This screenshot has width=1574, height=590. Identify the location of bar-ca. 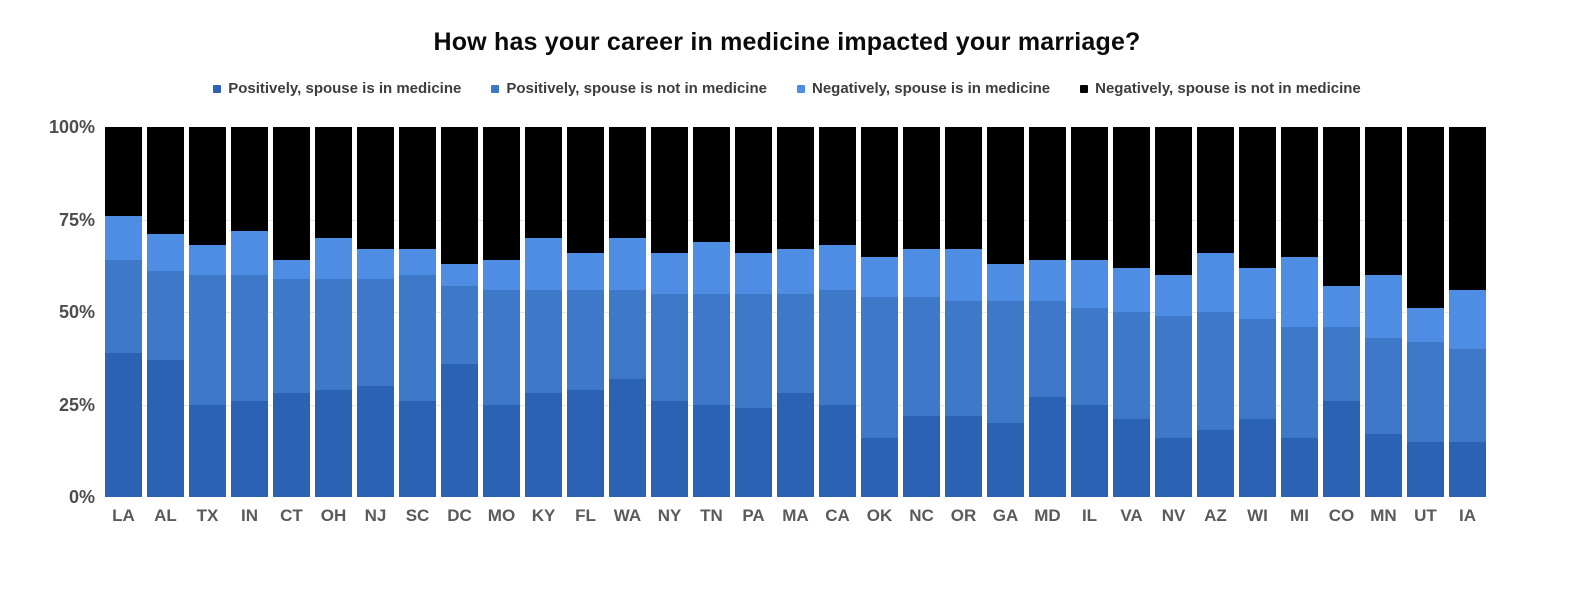
(837, 312).